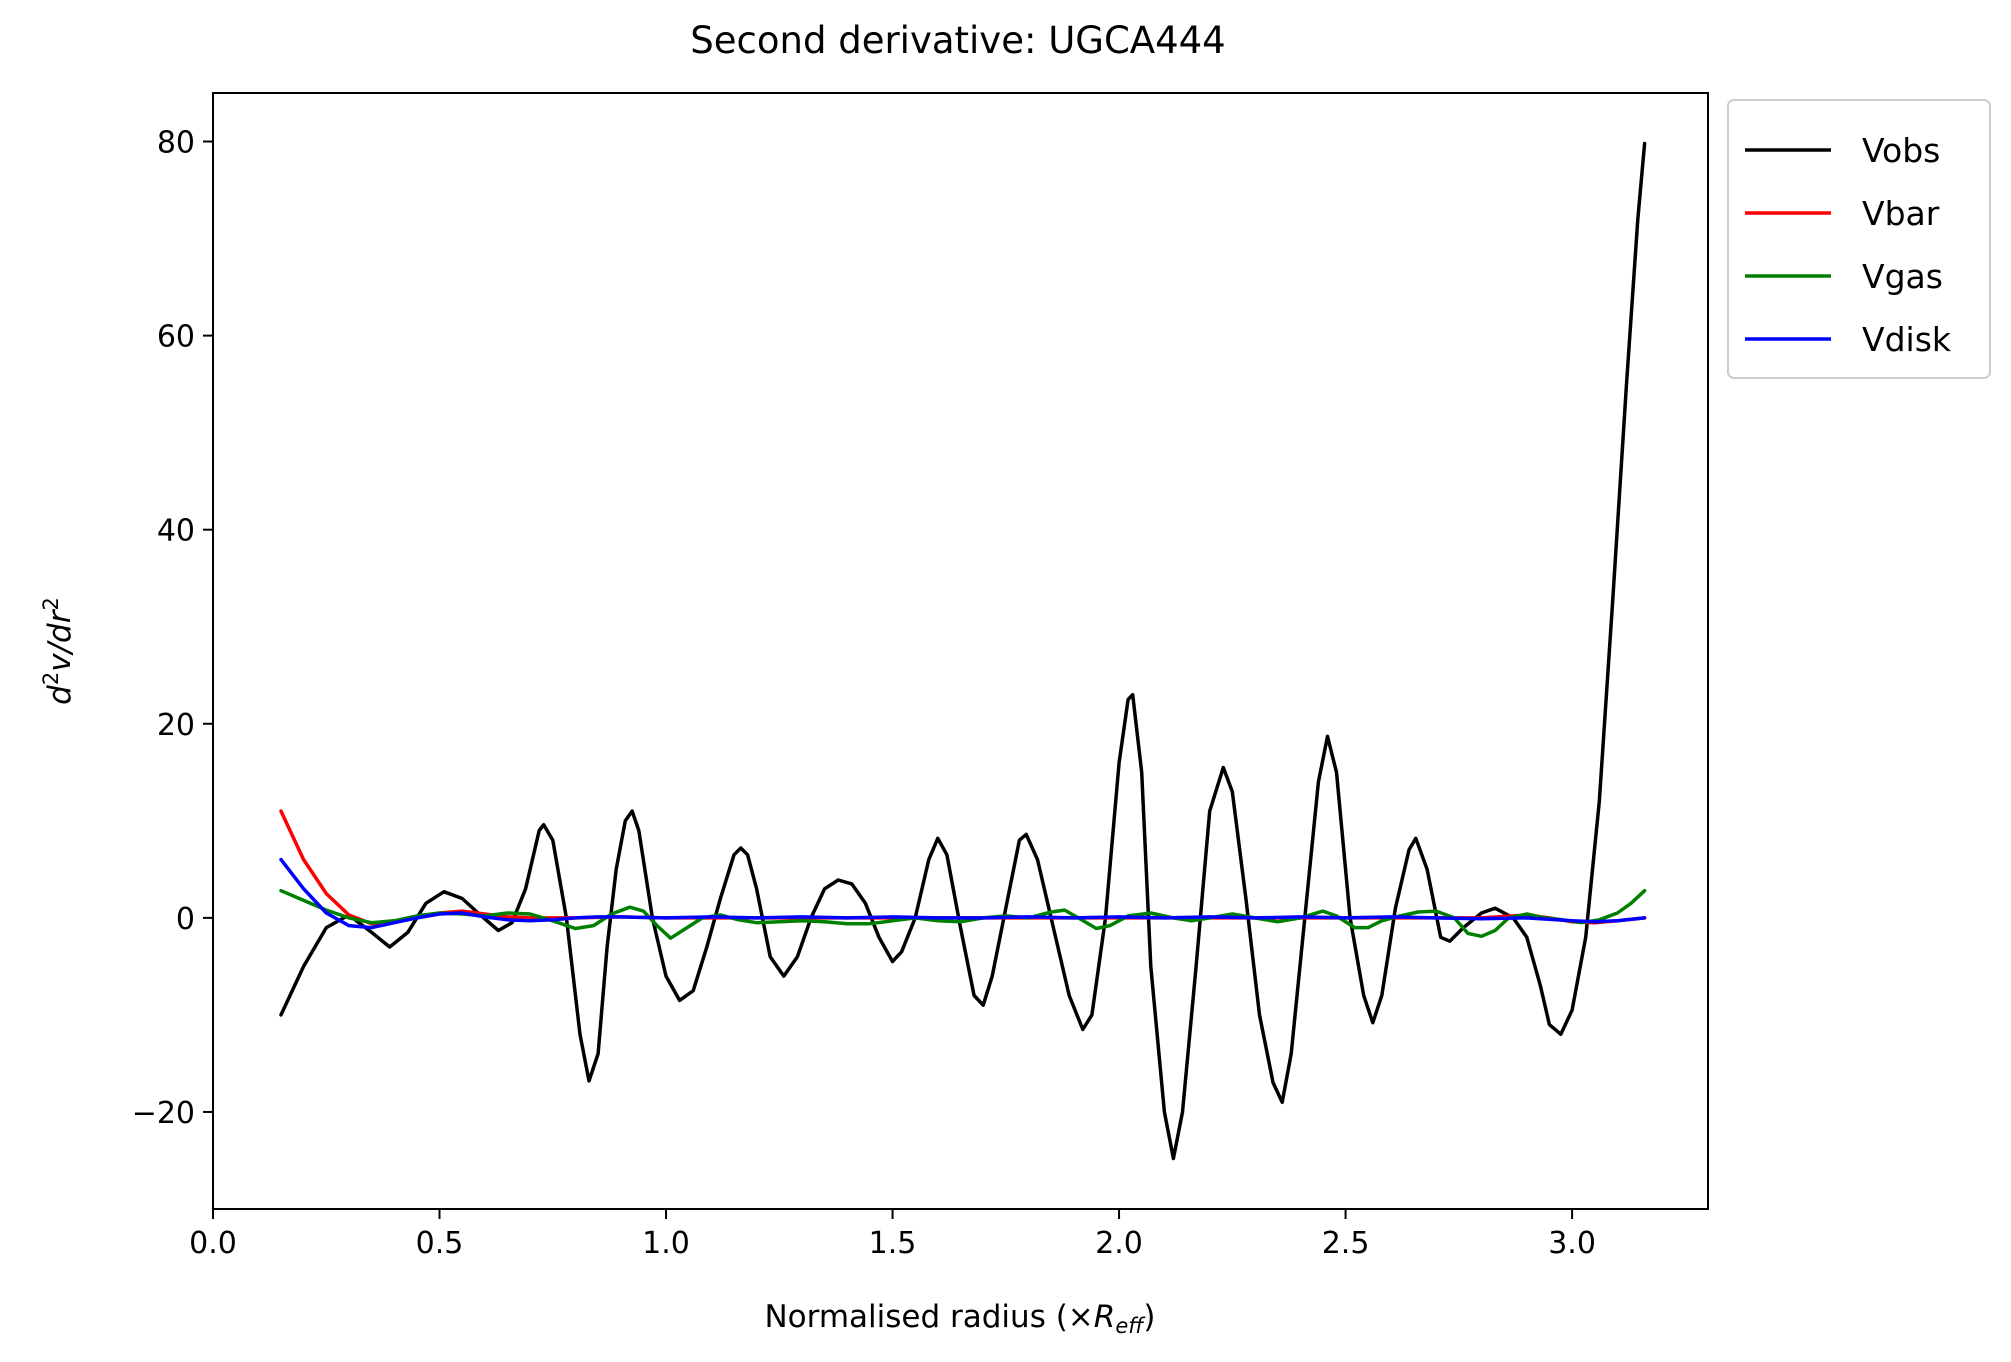 The image size is (2011, 1362). I want to click on legend-label-vgas: Vgas, so click(1902, 276).